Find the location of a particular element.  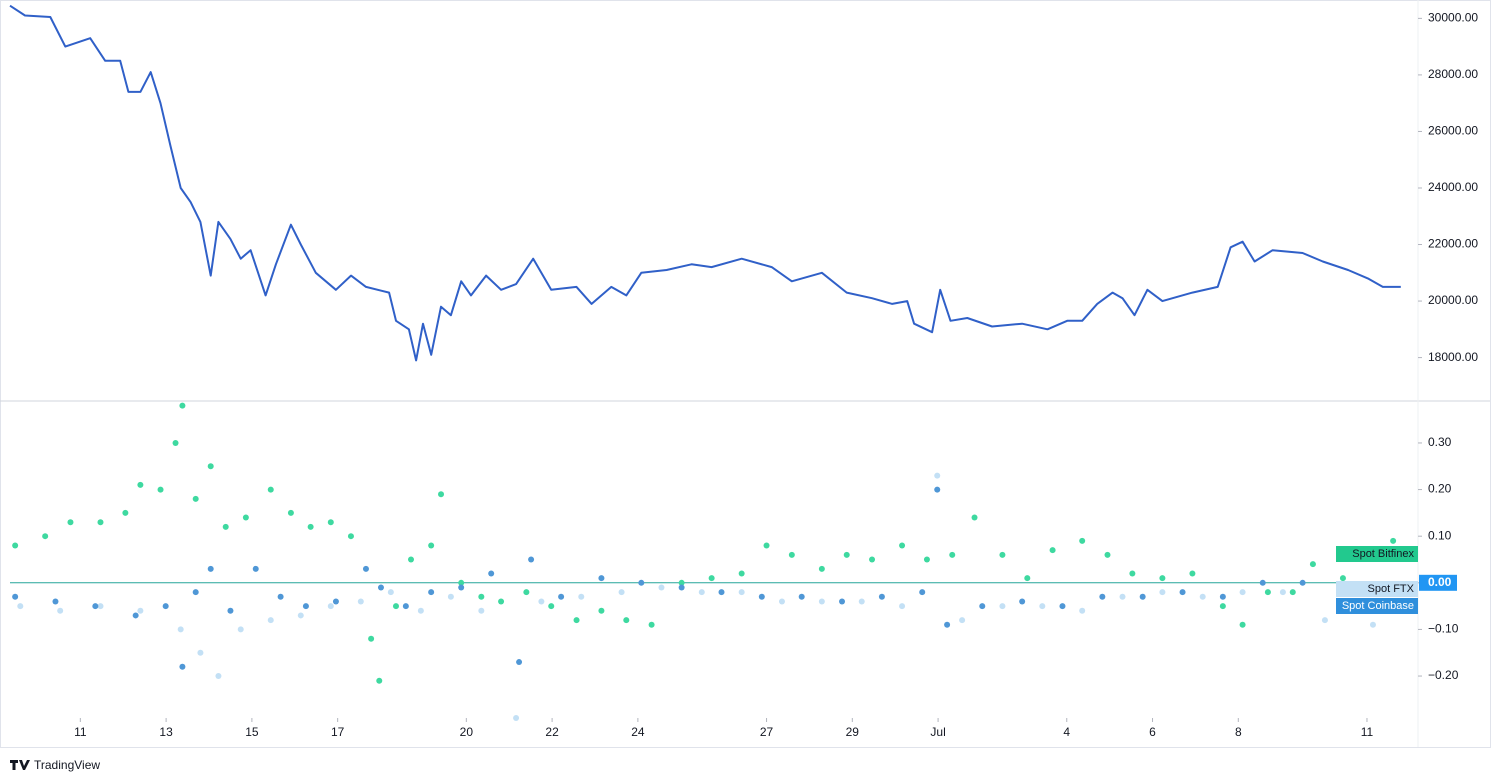

x-tick-label: 6 is located at coordinates (1152, 732).